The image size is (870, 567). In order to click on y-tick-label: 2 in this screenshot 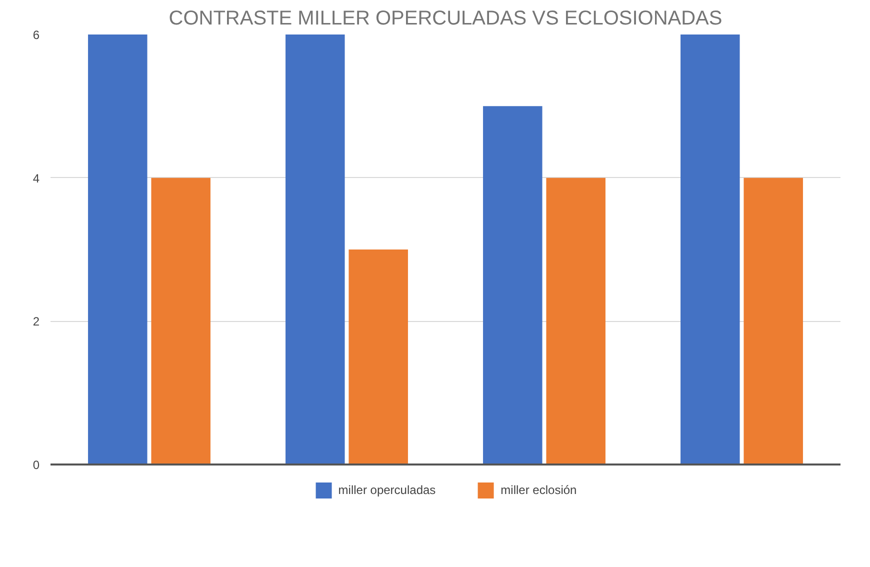, I will do `click(36, 321)`.